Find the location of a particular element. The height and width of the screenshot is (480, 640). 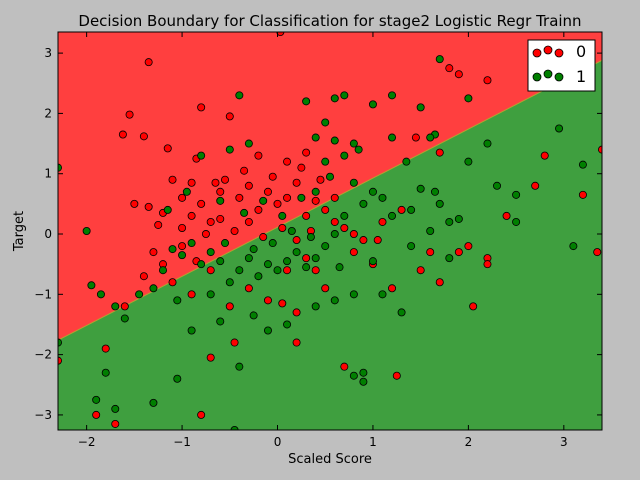

x-tick-label: 3 is located at coordinates (564, 442).